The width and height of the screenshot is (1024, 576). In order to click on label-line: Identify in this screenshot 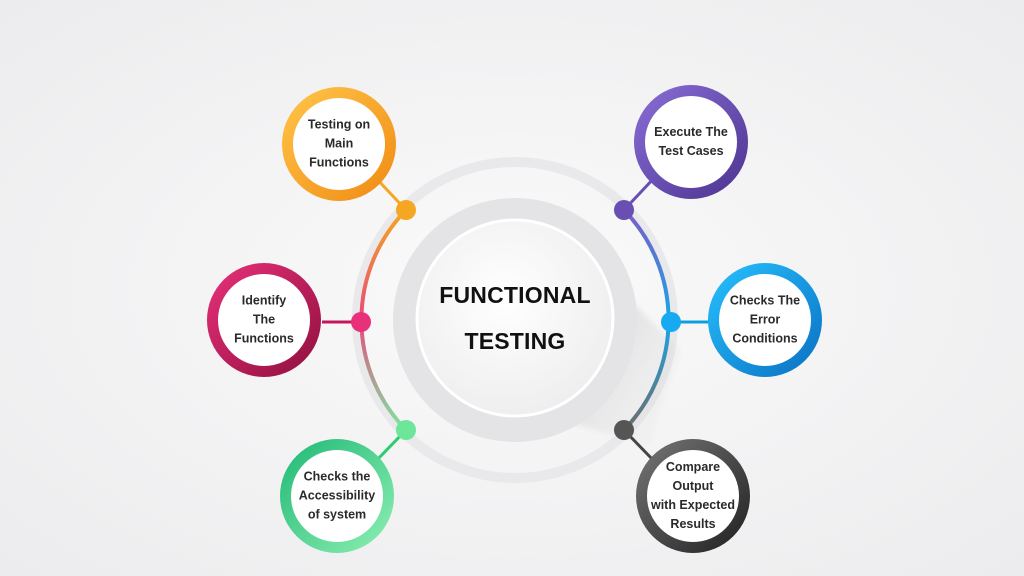, I will do `click(264, 300)`.